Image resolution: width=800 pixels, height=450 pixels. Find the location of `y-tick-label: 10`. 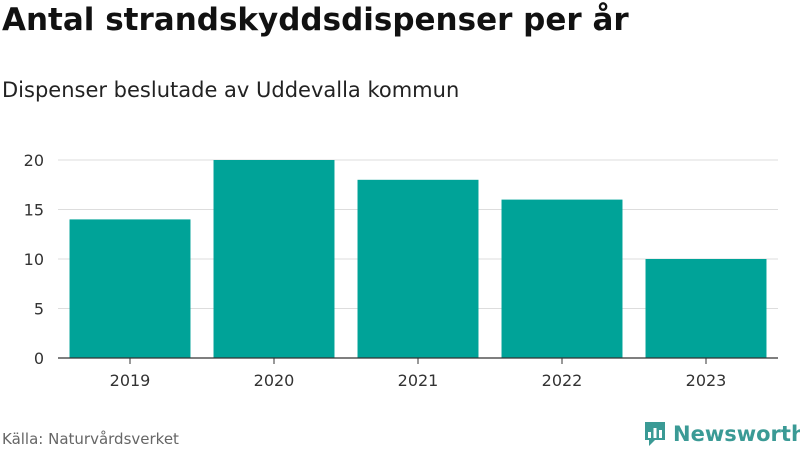

y-tick-label: 10 is located at coordinates (34, 259).